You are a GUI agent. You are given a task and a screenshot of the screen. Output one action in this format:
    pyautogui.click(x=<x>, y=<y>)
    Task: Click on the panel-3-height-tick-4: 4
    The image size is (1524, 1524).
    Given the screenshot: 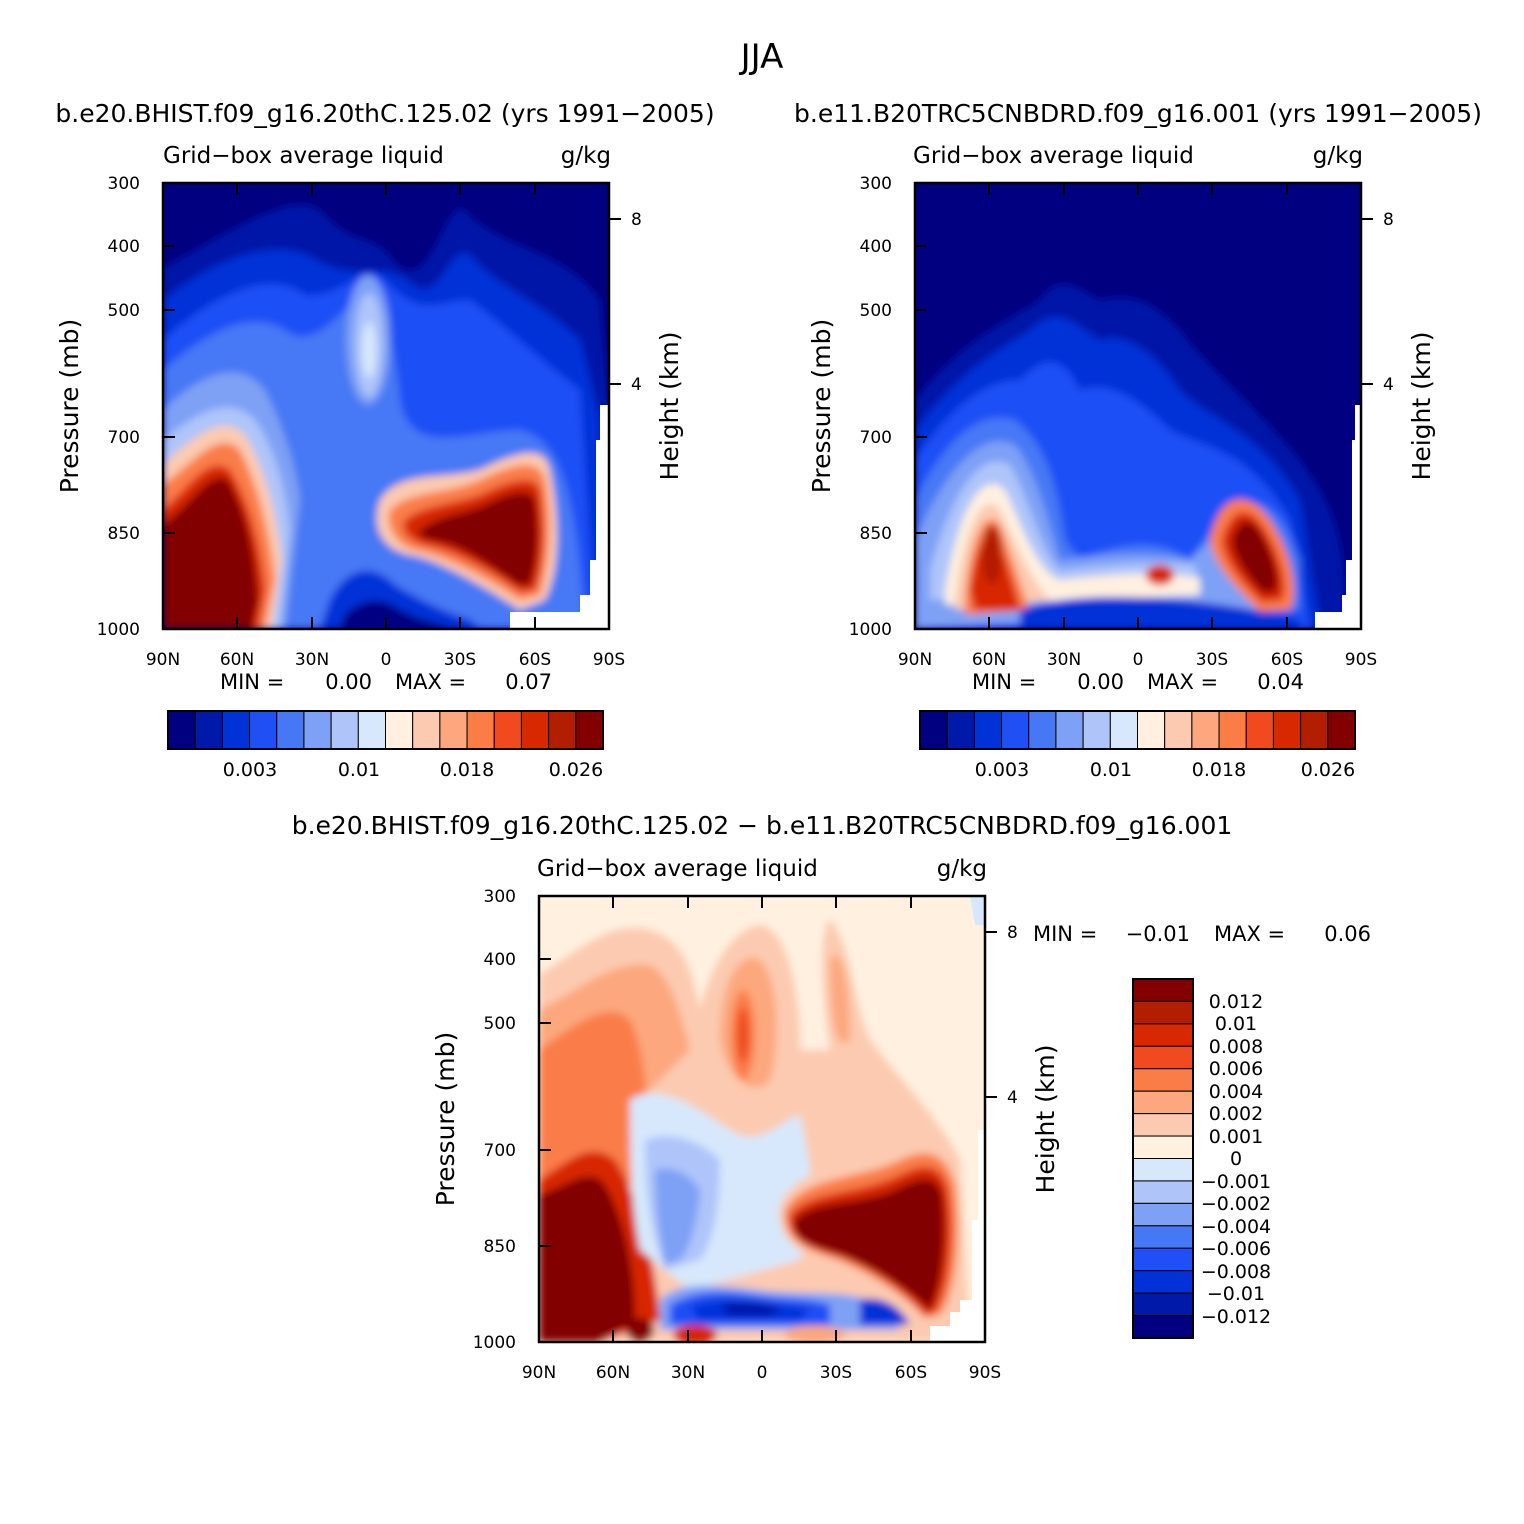 What is the action you would take?
    pyautogui.click(x=1012, y=1098)
    